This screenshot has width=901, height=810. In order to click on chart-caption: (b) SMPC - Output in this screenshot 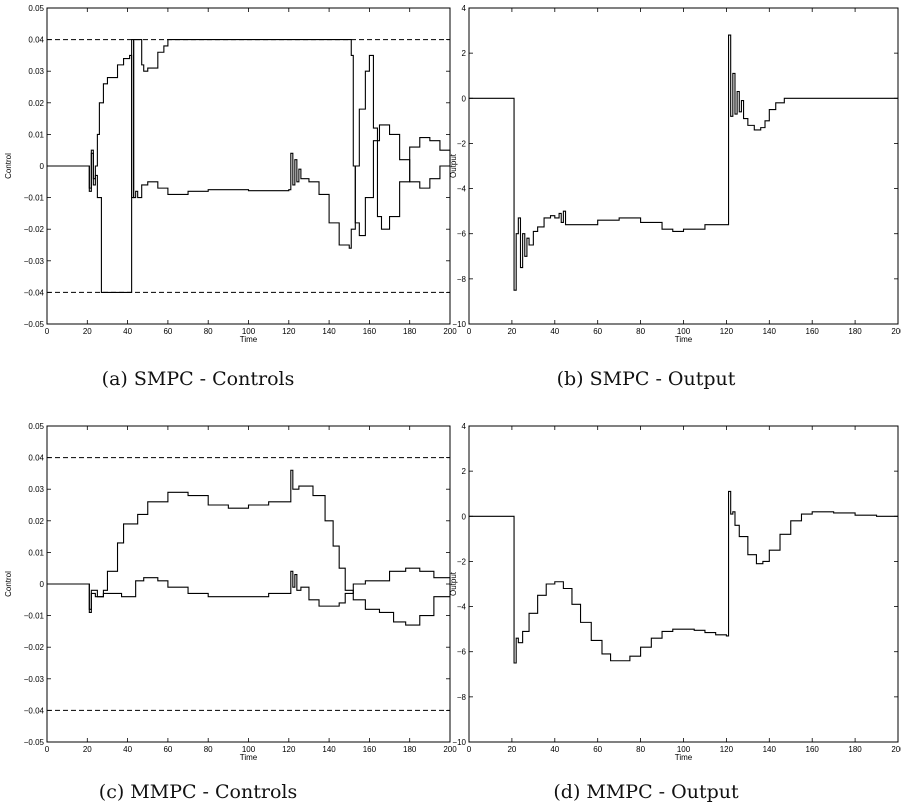, I will do `click(646, 379)`.